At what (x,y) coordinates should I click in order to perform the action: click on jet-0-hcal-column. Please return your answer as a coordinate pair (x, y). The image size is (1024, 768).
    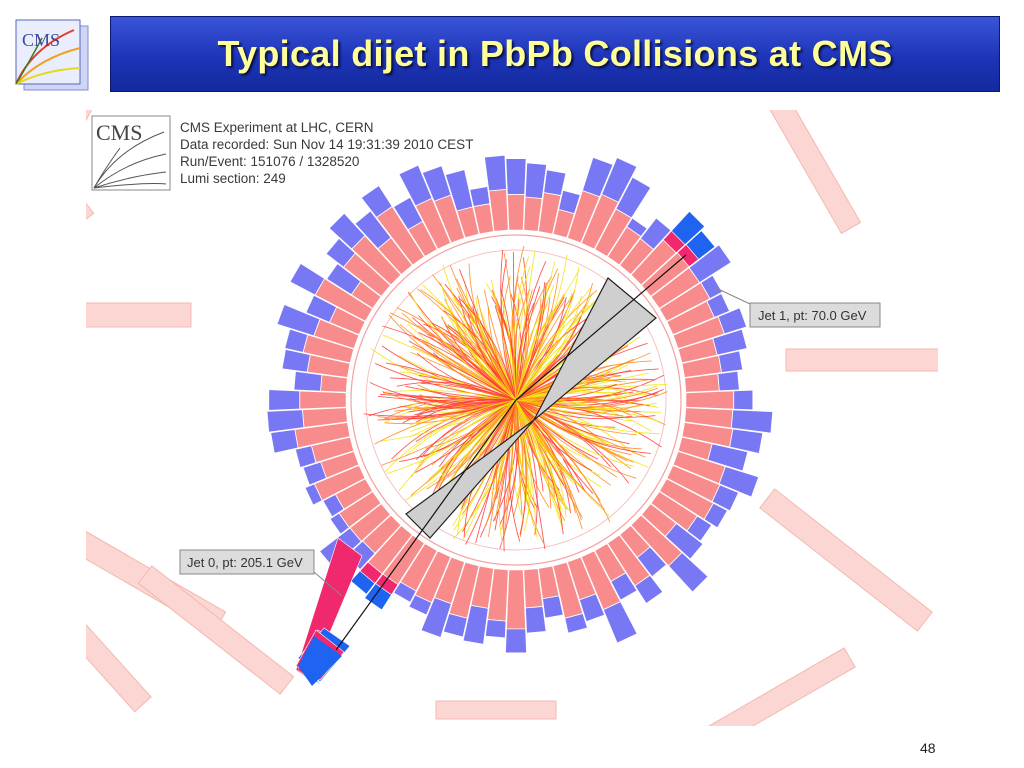
    Looking at the image, I should click on (320, 661).